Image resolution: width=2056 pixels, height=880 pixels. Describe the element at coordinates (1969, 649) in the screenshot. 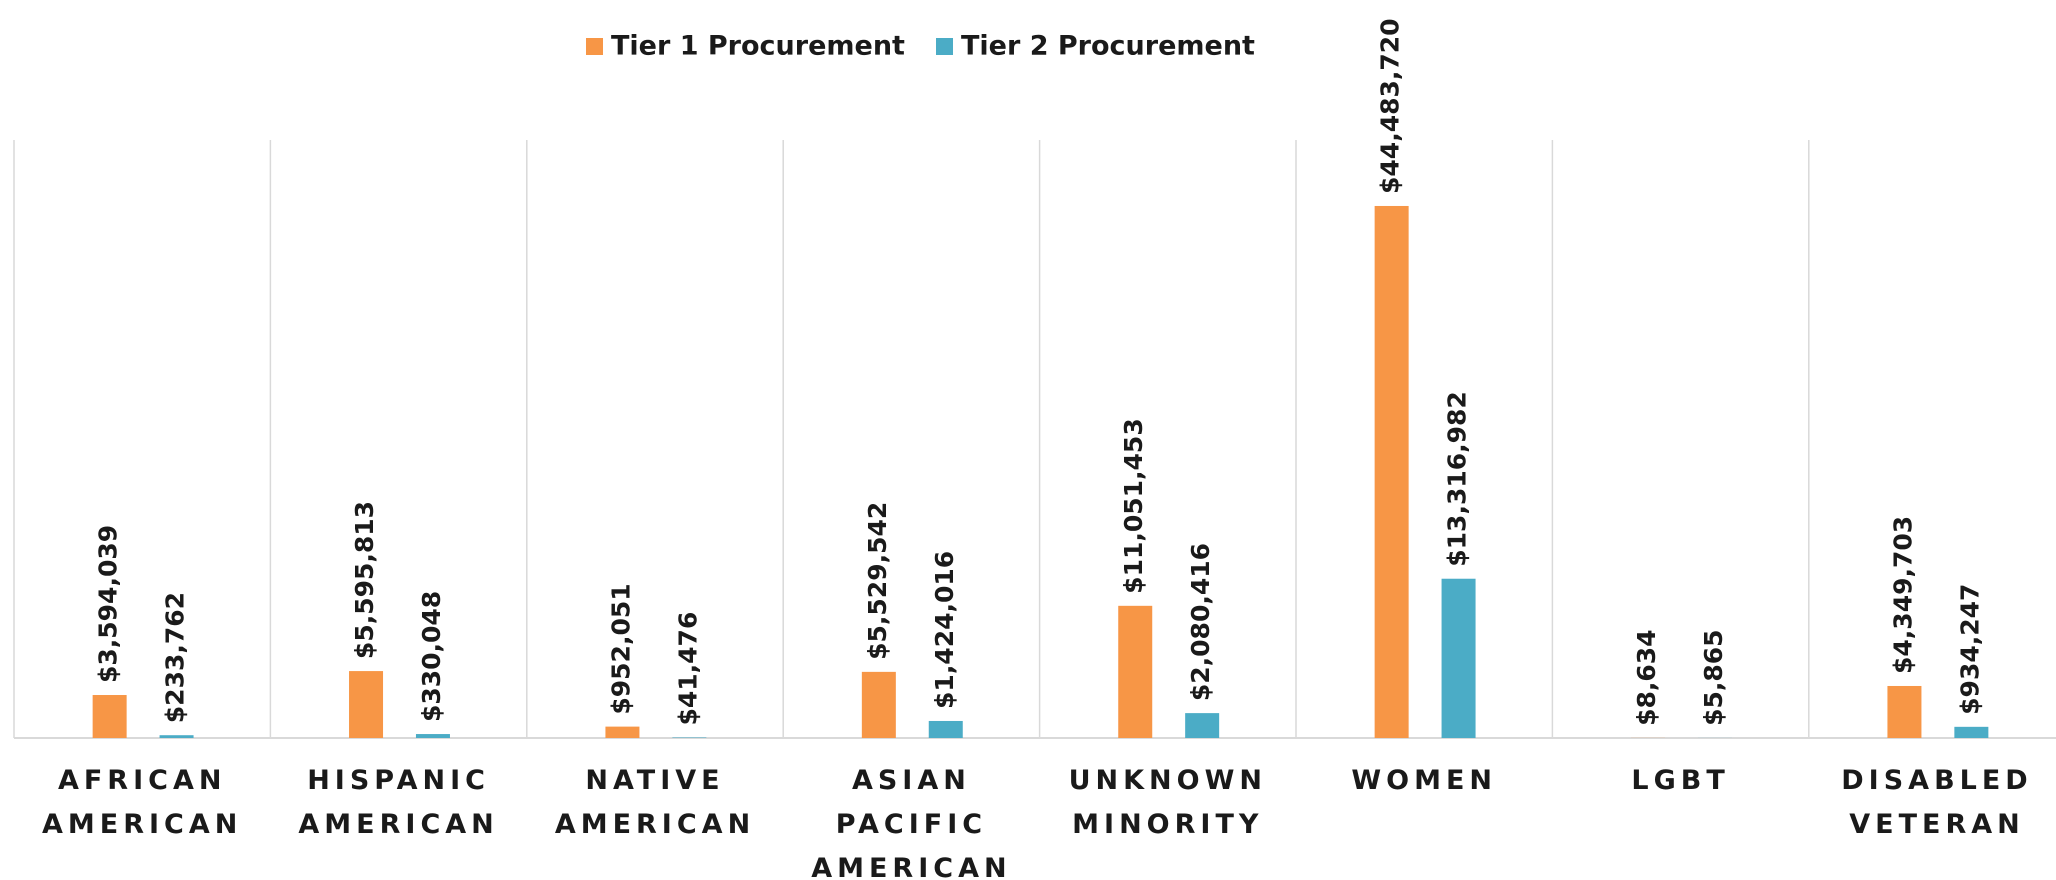

I see `value-label: $934,247` at that location.